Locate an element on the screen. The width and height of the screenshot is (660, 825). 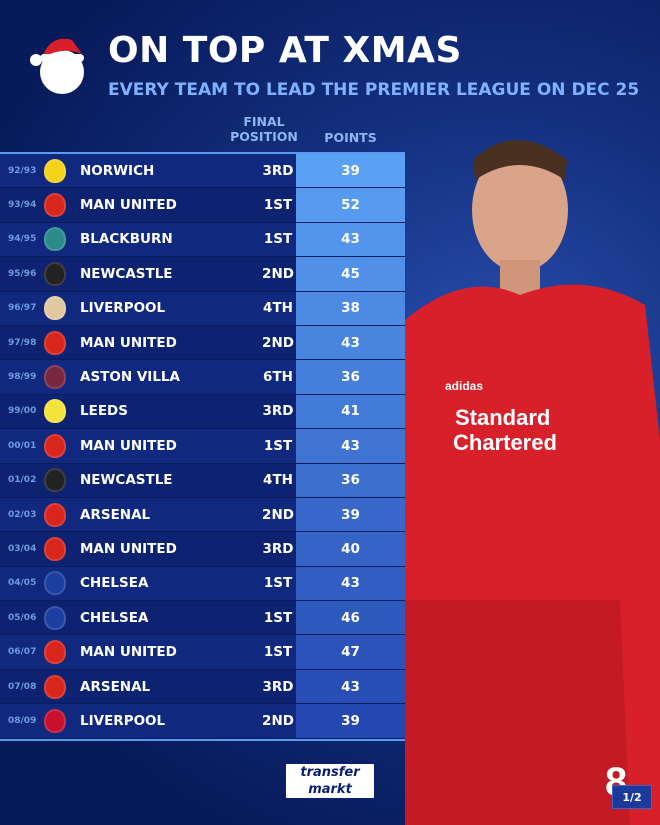
page-indicator: 1/2 is located at coordinates (632, 797).